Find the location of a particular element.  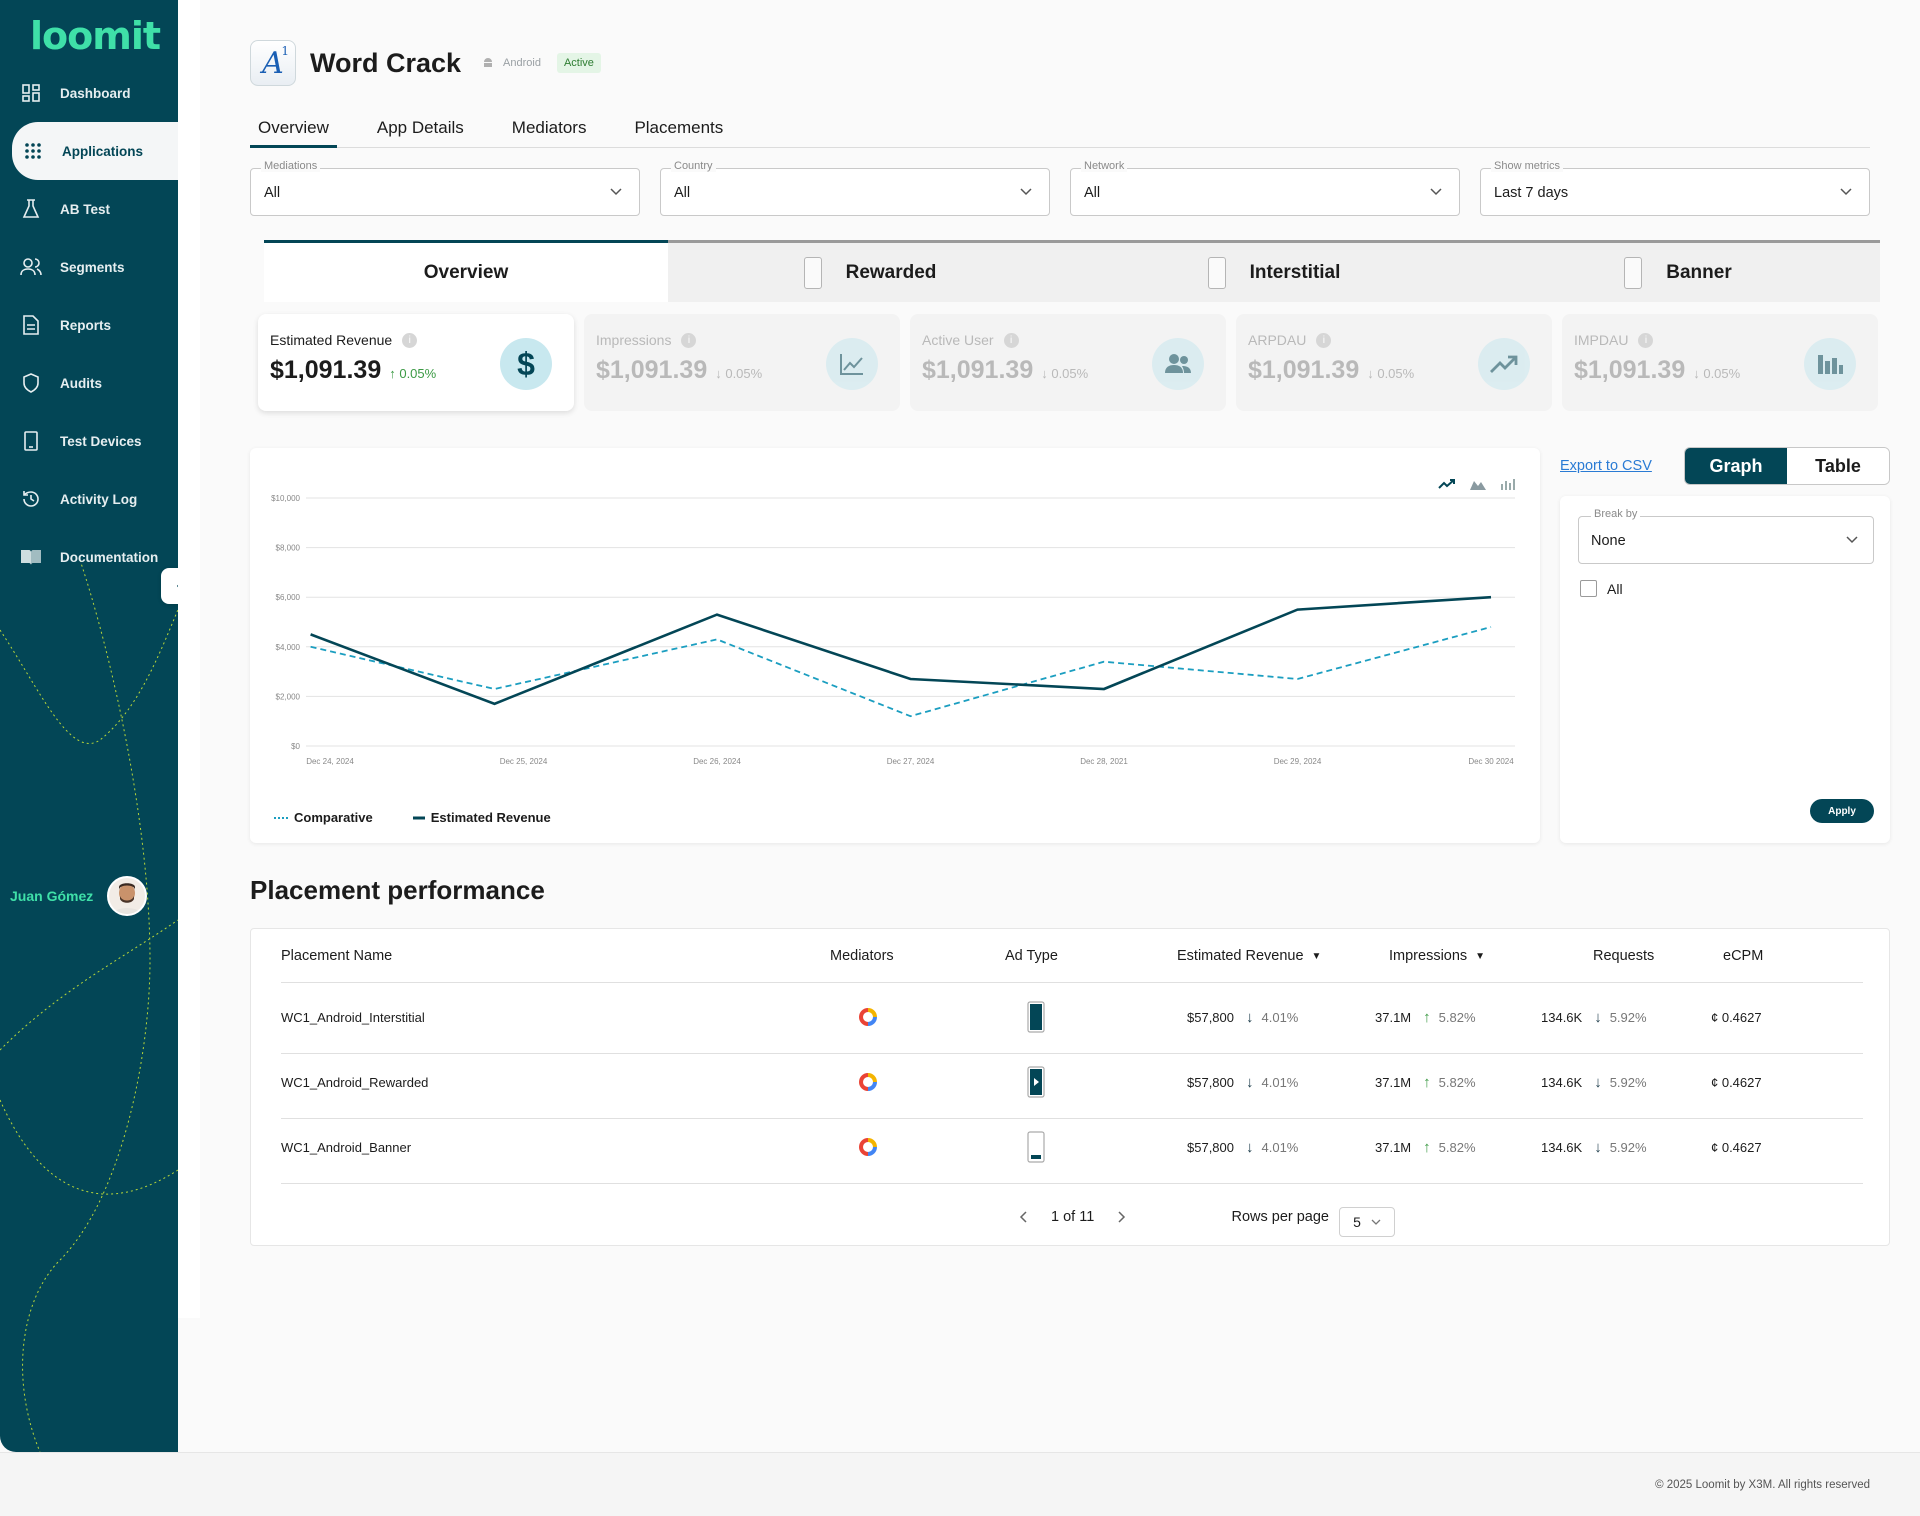

sidebar-item-segments: Segments is located at coordinates (89, 267).